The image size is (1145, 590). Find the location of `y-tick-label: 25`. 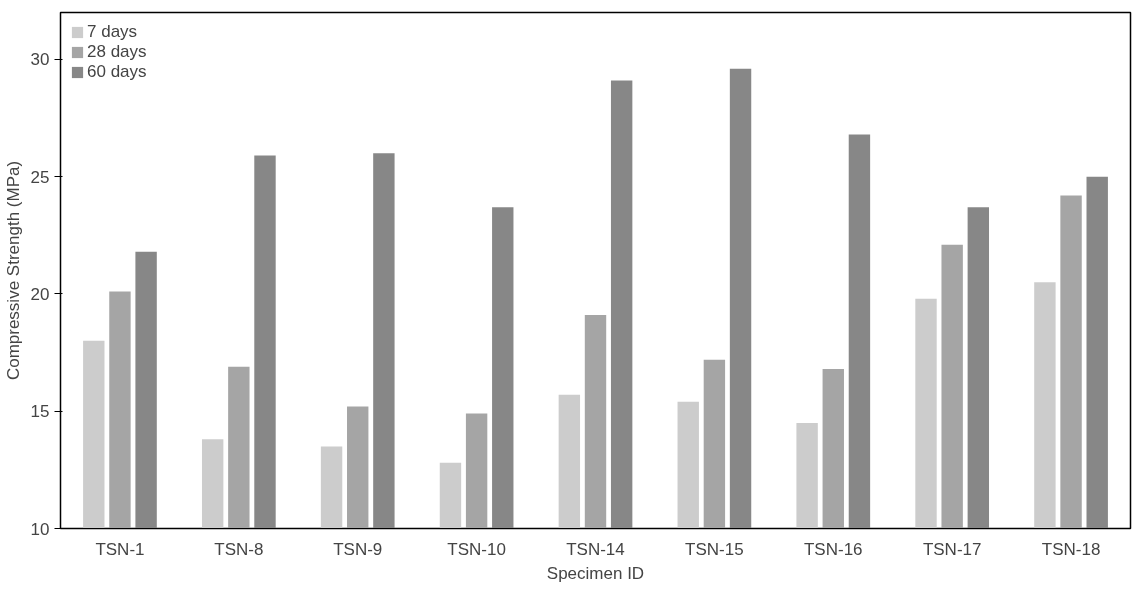

y-tick-label: 25 is located at coordinates (40, 177).